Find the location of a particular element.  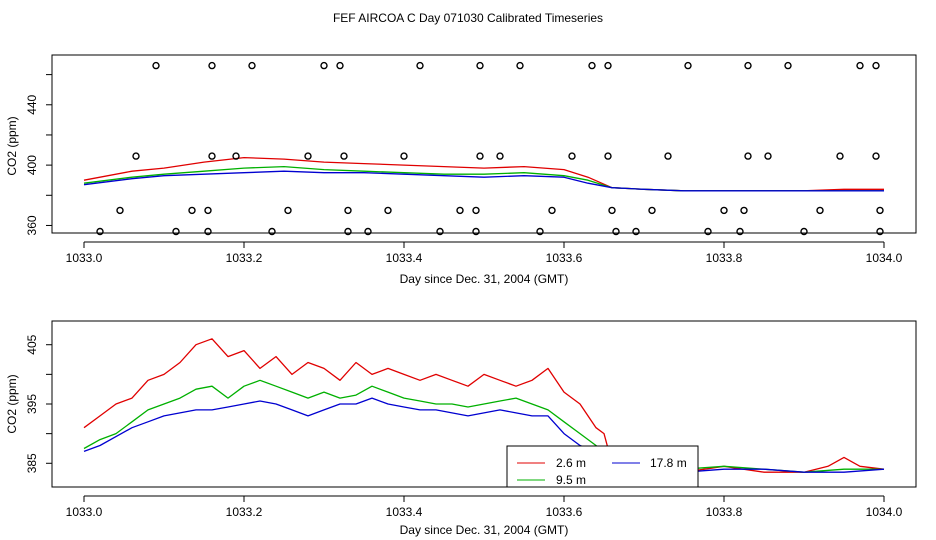

bottom-series-line-9-5-m is located at coordinates (483, 426).